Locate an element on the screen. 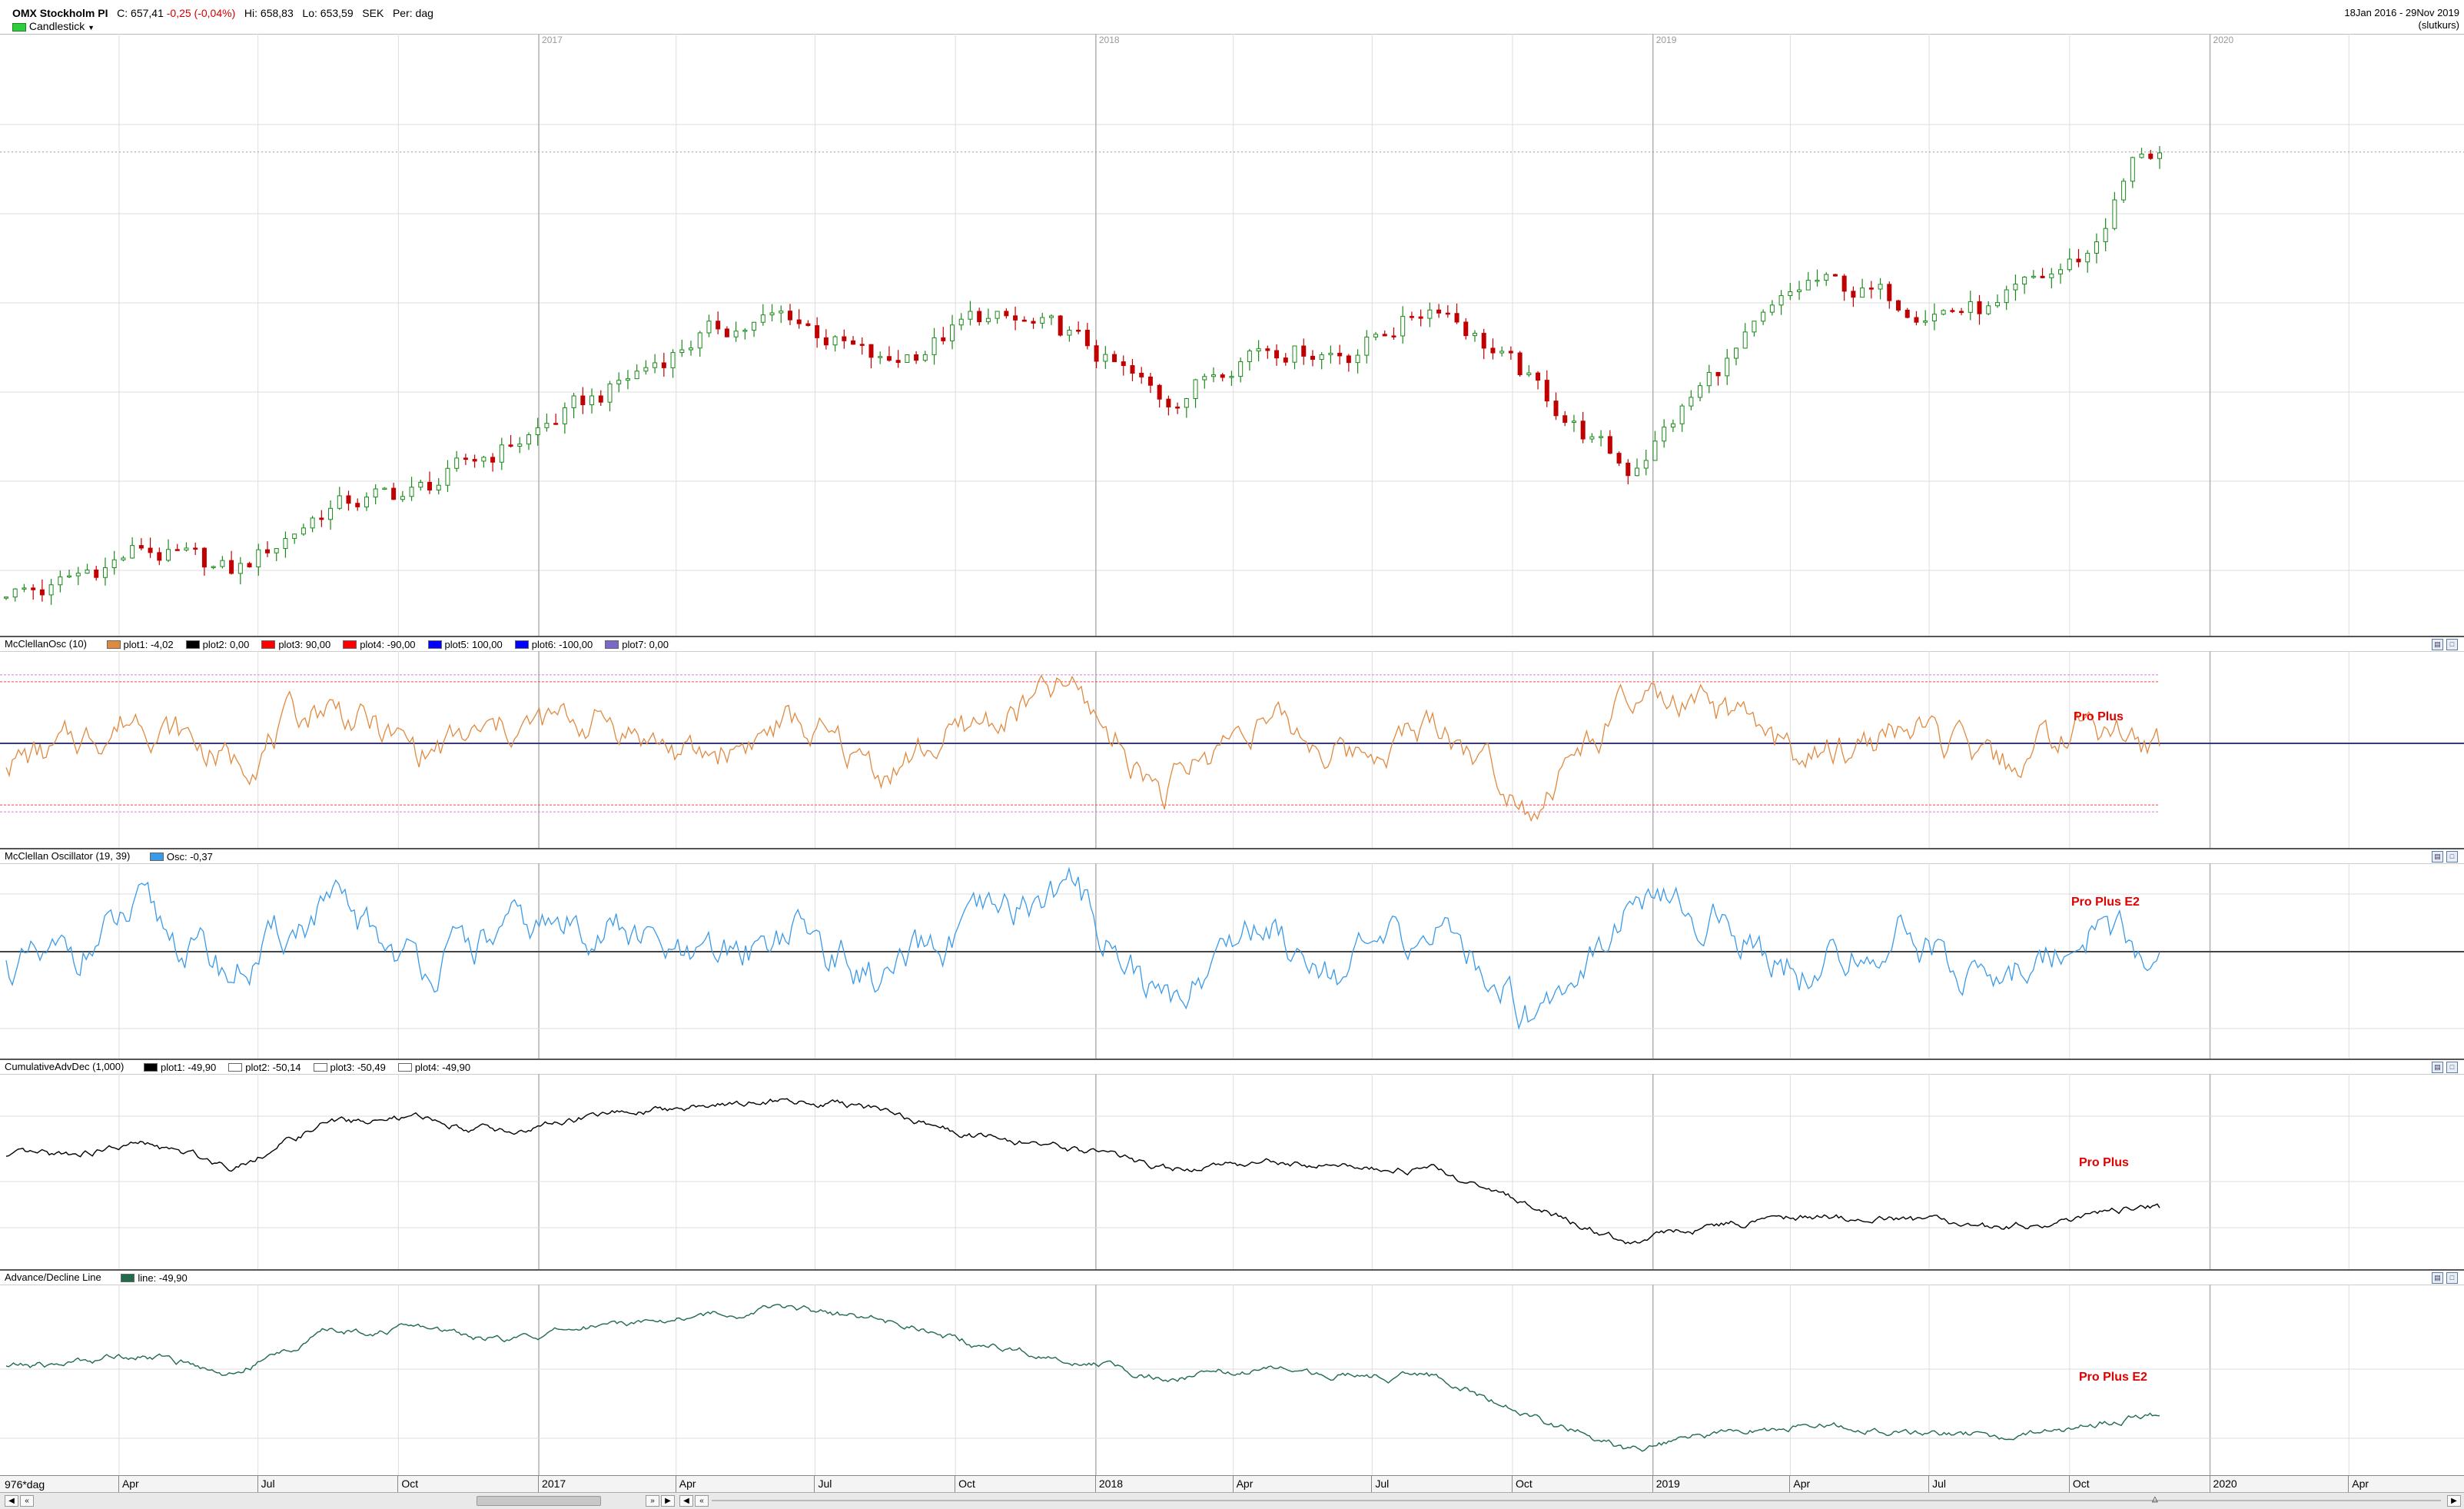  scroll-end-icon: » is located at coordinates (652, 1501).